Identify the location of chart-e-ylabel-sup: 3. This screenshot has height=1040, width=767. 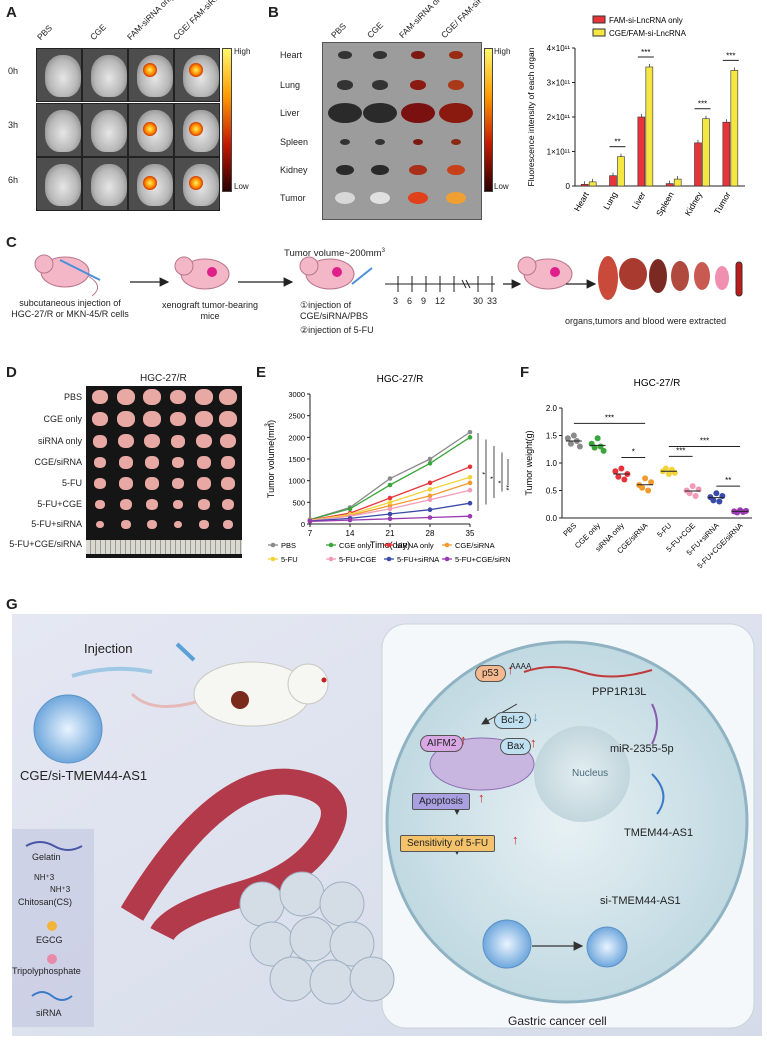
(268, 425).